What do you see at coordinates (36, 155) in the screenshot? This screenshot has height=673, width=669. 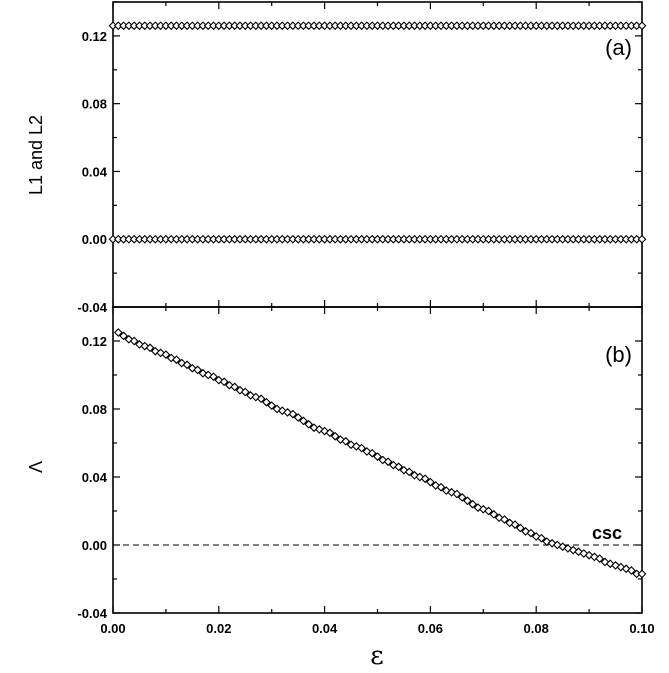 I see `panel-a-y-axis-label: L1 and L2` at bounding box center [36, 155].